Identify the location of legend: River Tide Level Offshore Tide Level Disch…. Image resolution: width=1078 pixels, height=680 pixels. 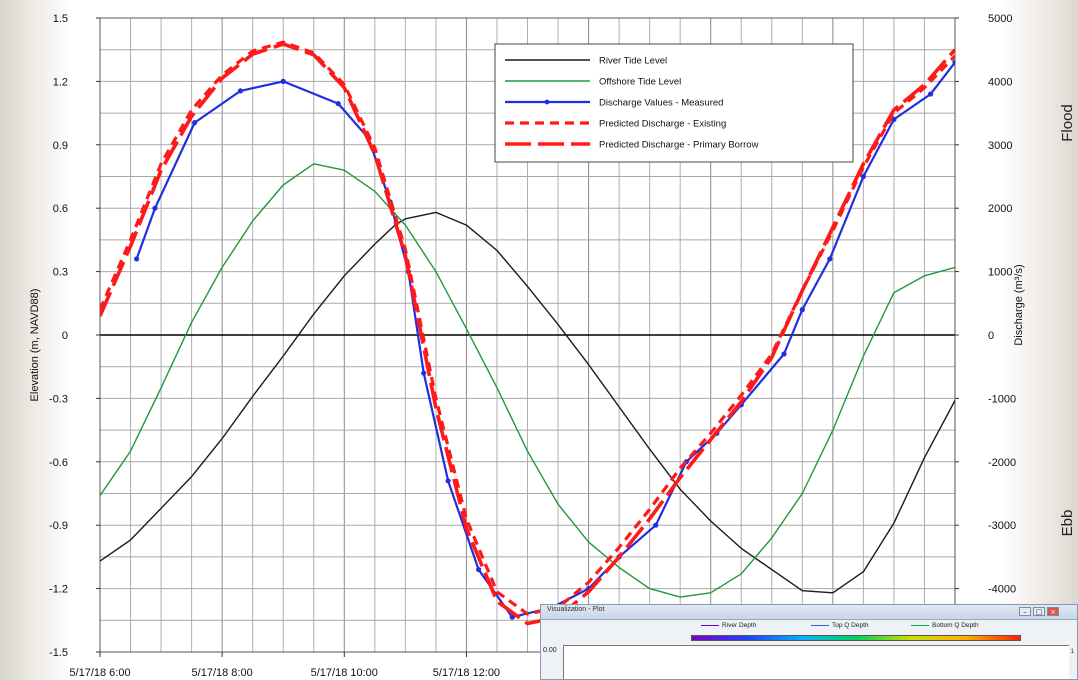
(674, 103).